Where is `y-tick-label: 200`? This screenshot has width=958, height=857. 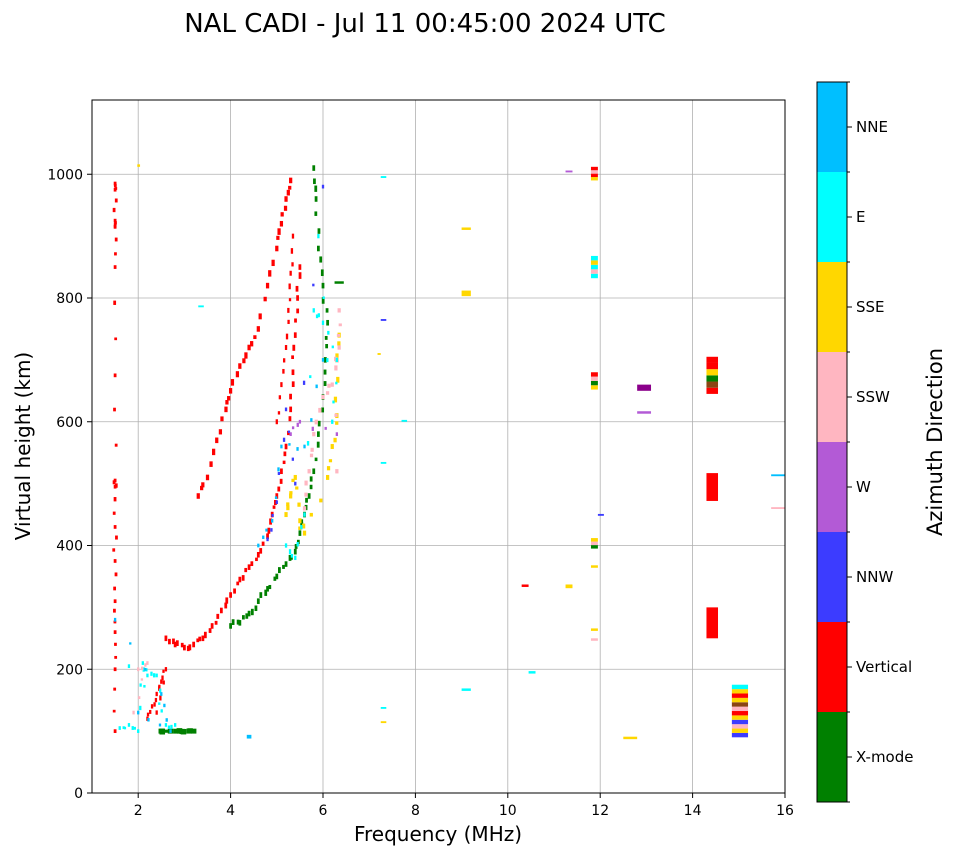
y-tick-label: 200 is located at coordinates (69, 670).